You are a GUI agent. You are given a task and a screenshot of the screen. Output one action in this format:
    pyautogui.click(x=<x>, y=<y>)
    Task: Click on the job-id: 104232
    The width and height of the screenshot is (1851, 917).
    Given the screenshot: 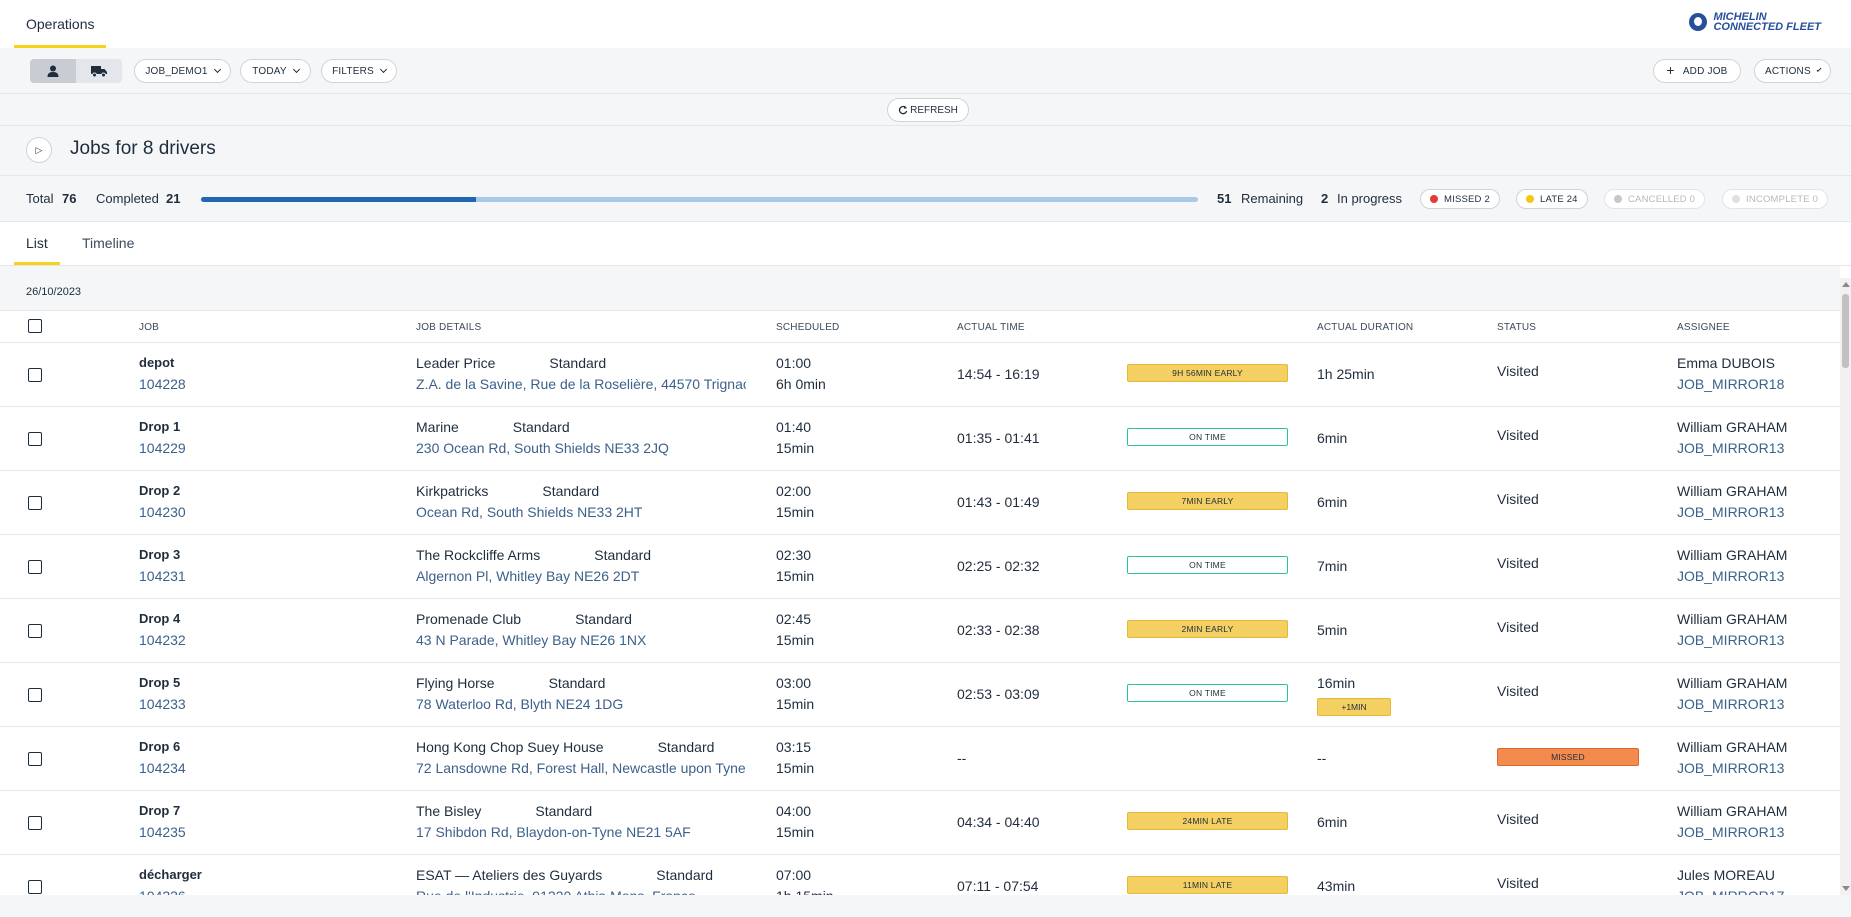 What is the action you would take?
    pyautogui.click(x=162, y=640)
    